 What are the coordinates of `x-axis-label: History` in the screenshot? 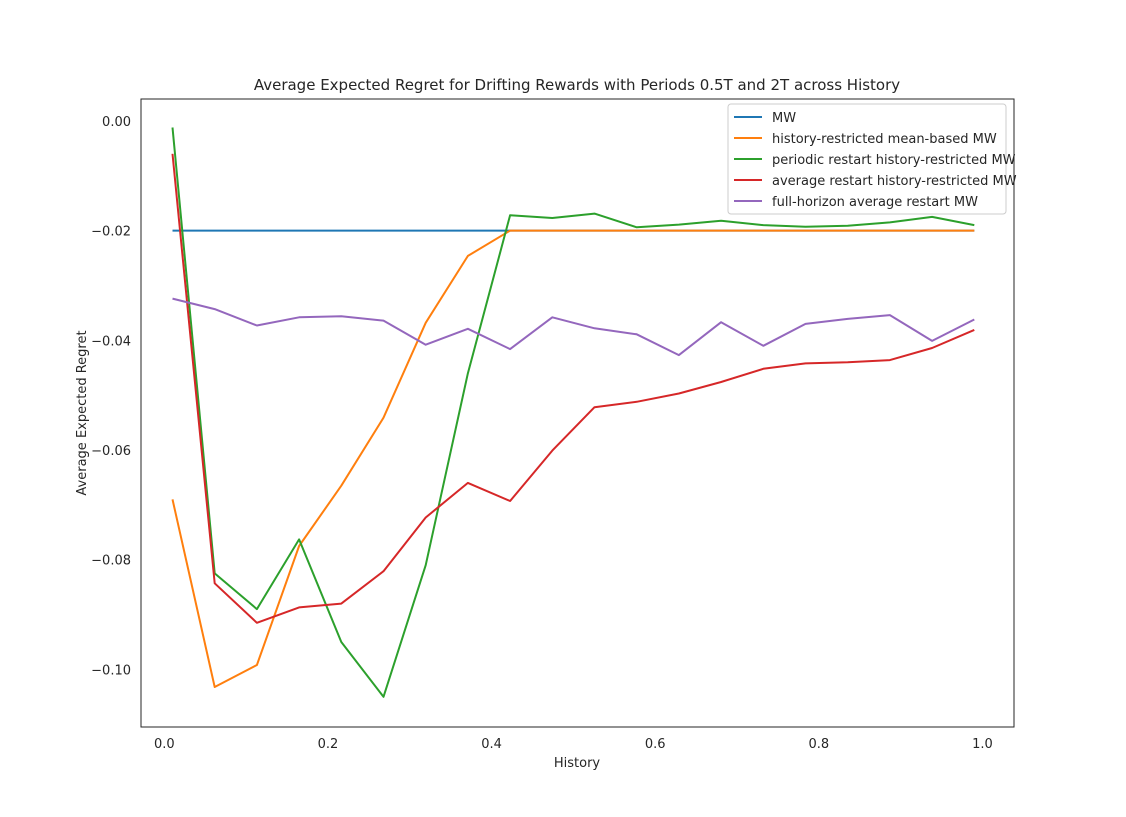 It's located at (577, 763).